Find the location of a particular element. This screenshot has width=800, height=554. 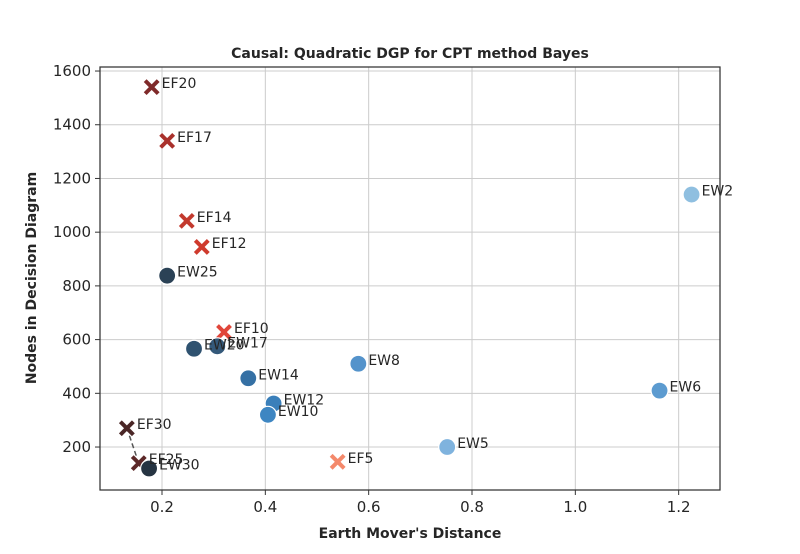

point-ef25-label: EF25 is located at coordinates (166, 460).